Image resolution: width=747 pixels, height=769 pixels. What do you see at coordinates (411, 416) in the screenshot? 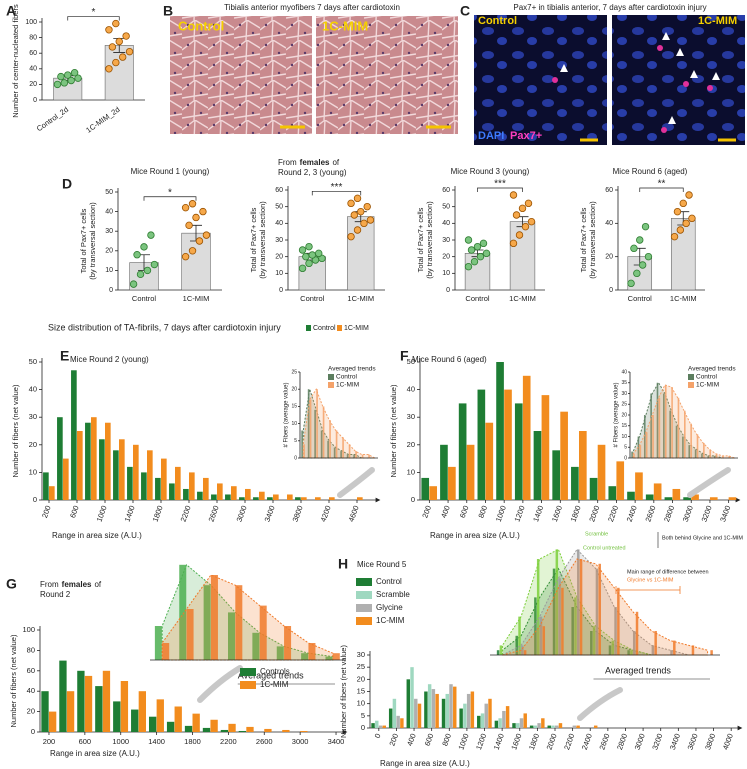
I see `y-tick-label: 30` at bounding box center [411, 416].